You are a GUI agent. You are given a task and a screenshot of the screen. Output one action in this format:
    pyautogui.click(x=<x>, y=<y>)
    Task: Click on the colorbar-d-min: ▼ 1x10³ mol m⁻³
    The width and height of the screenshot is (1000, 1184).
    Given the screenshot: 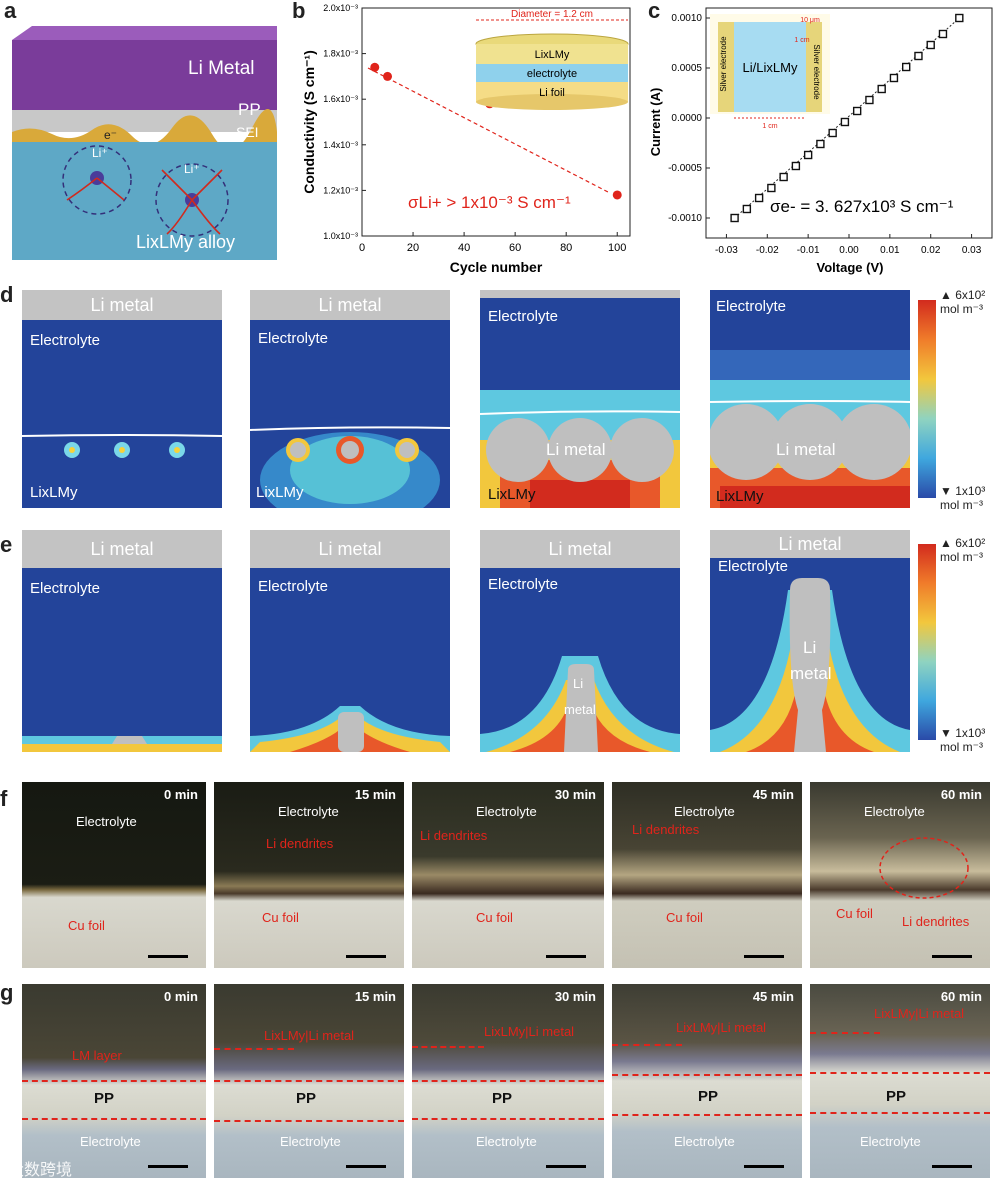 What is the action you would take?
    pyautogui.click(x=963, y=498)
    